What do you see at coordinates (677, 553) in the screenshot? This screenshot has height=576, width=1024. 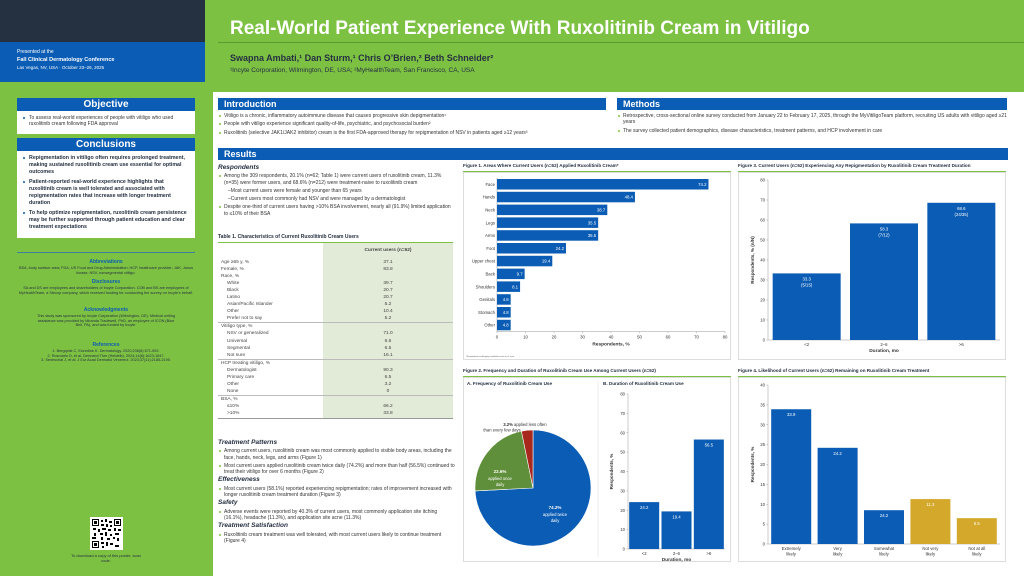 I see `fig2b-category-label: 2–6` at bounding box center [677, 553].